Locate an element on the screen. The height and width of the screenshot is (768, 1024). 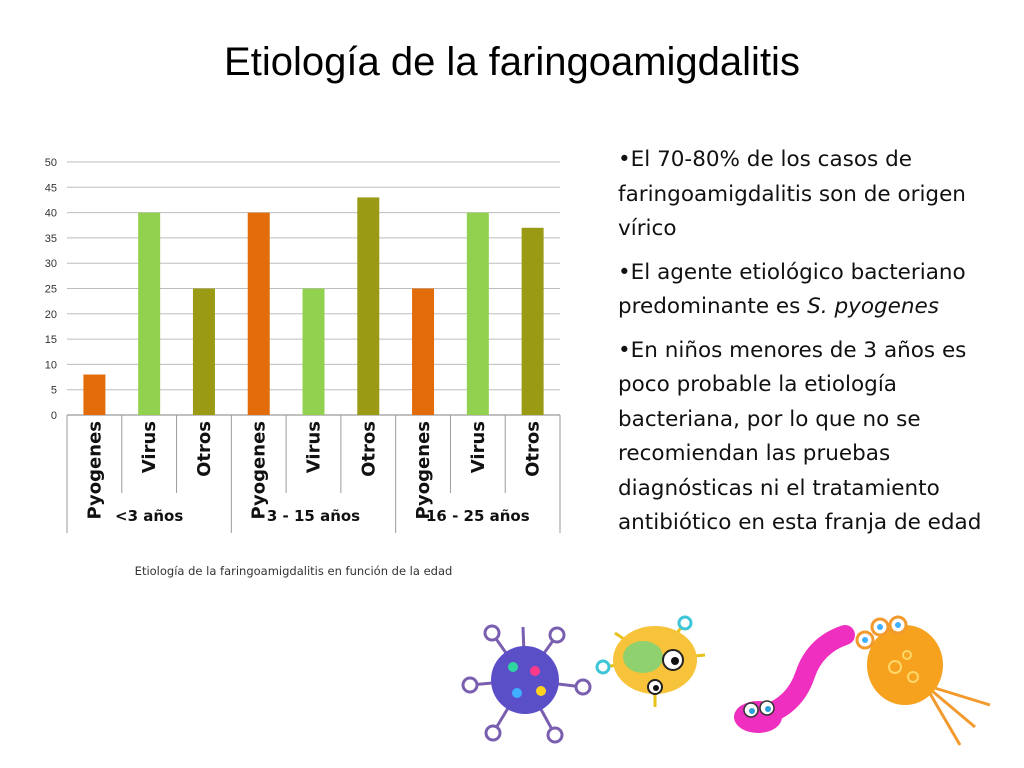
y-tick-label: 20 is located at coordinates (51, 315).